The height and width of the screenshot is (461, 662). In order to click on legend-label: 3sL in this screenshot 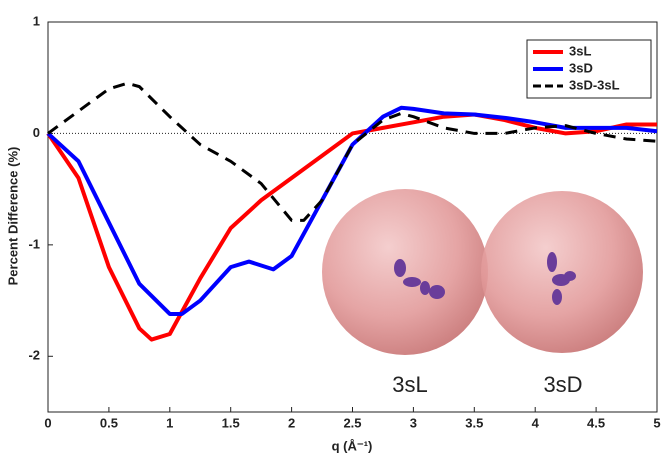, I will do `click(580, 50)`.